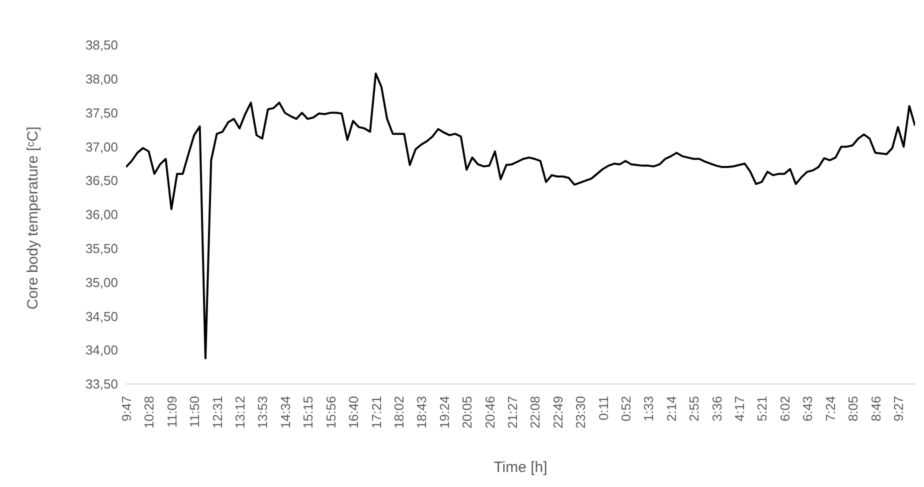 Image resolution: width=924 pixels, height=487 pixels. I want to click on x-tick-label: 15:15, so click(308, 412).